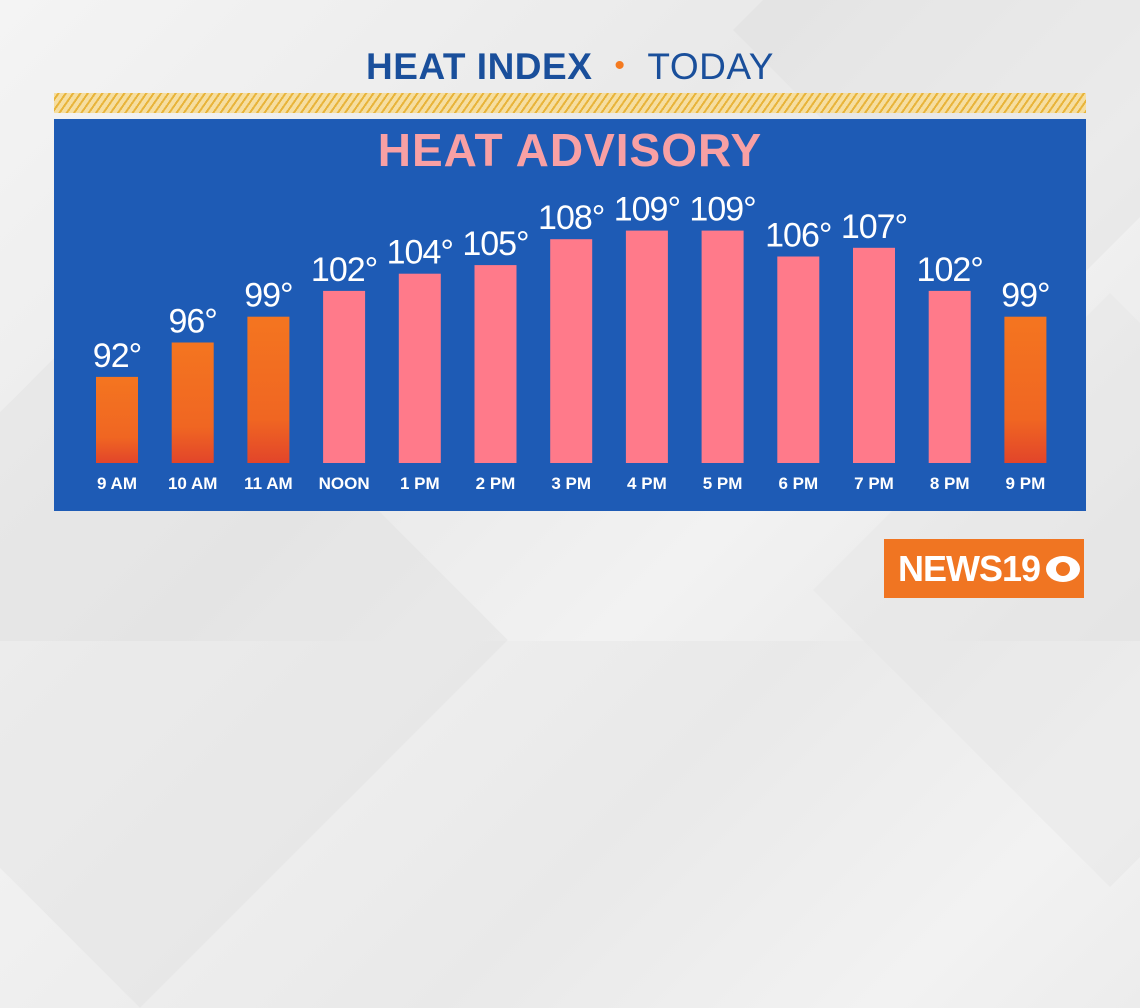  I want to click on category-label: NOON, so click(344, 483).